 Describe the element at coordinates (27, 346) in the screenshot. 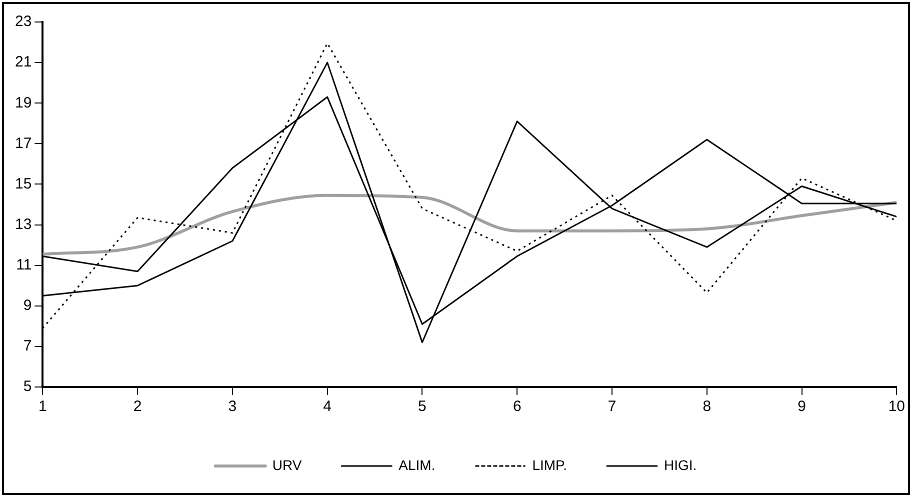

I see `y-tick-label: 7` at that location.